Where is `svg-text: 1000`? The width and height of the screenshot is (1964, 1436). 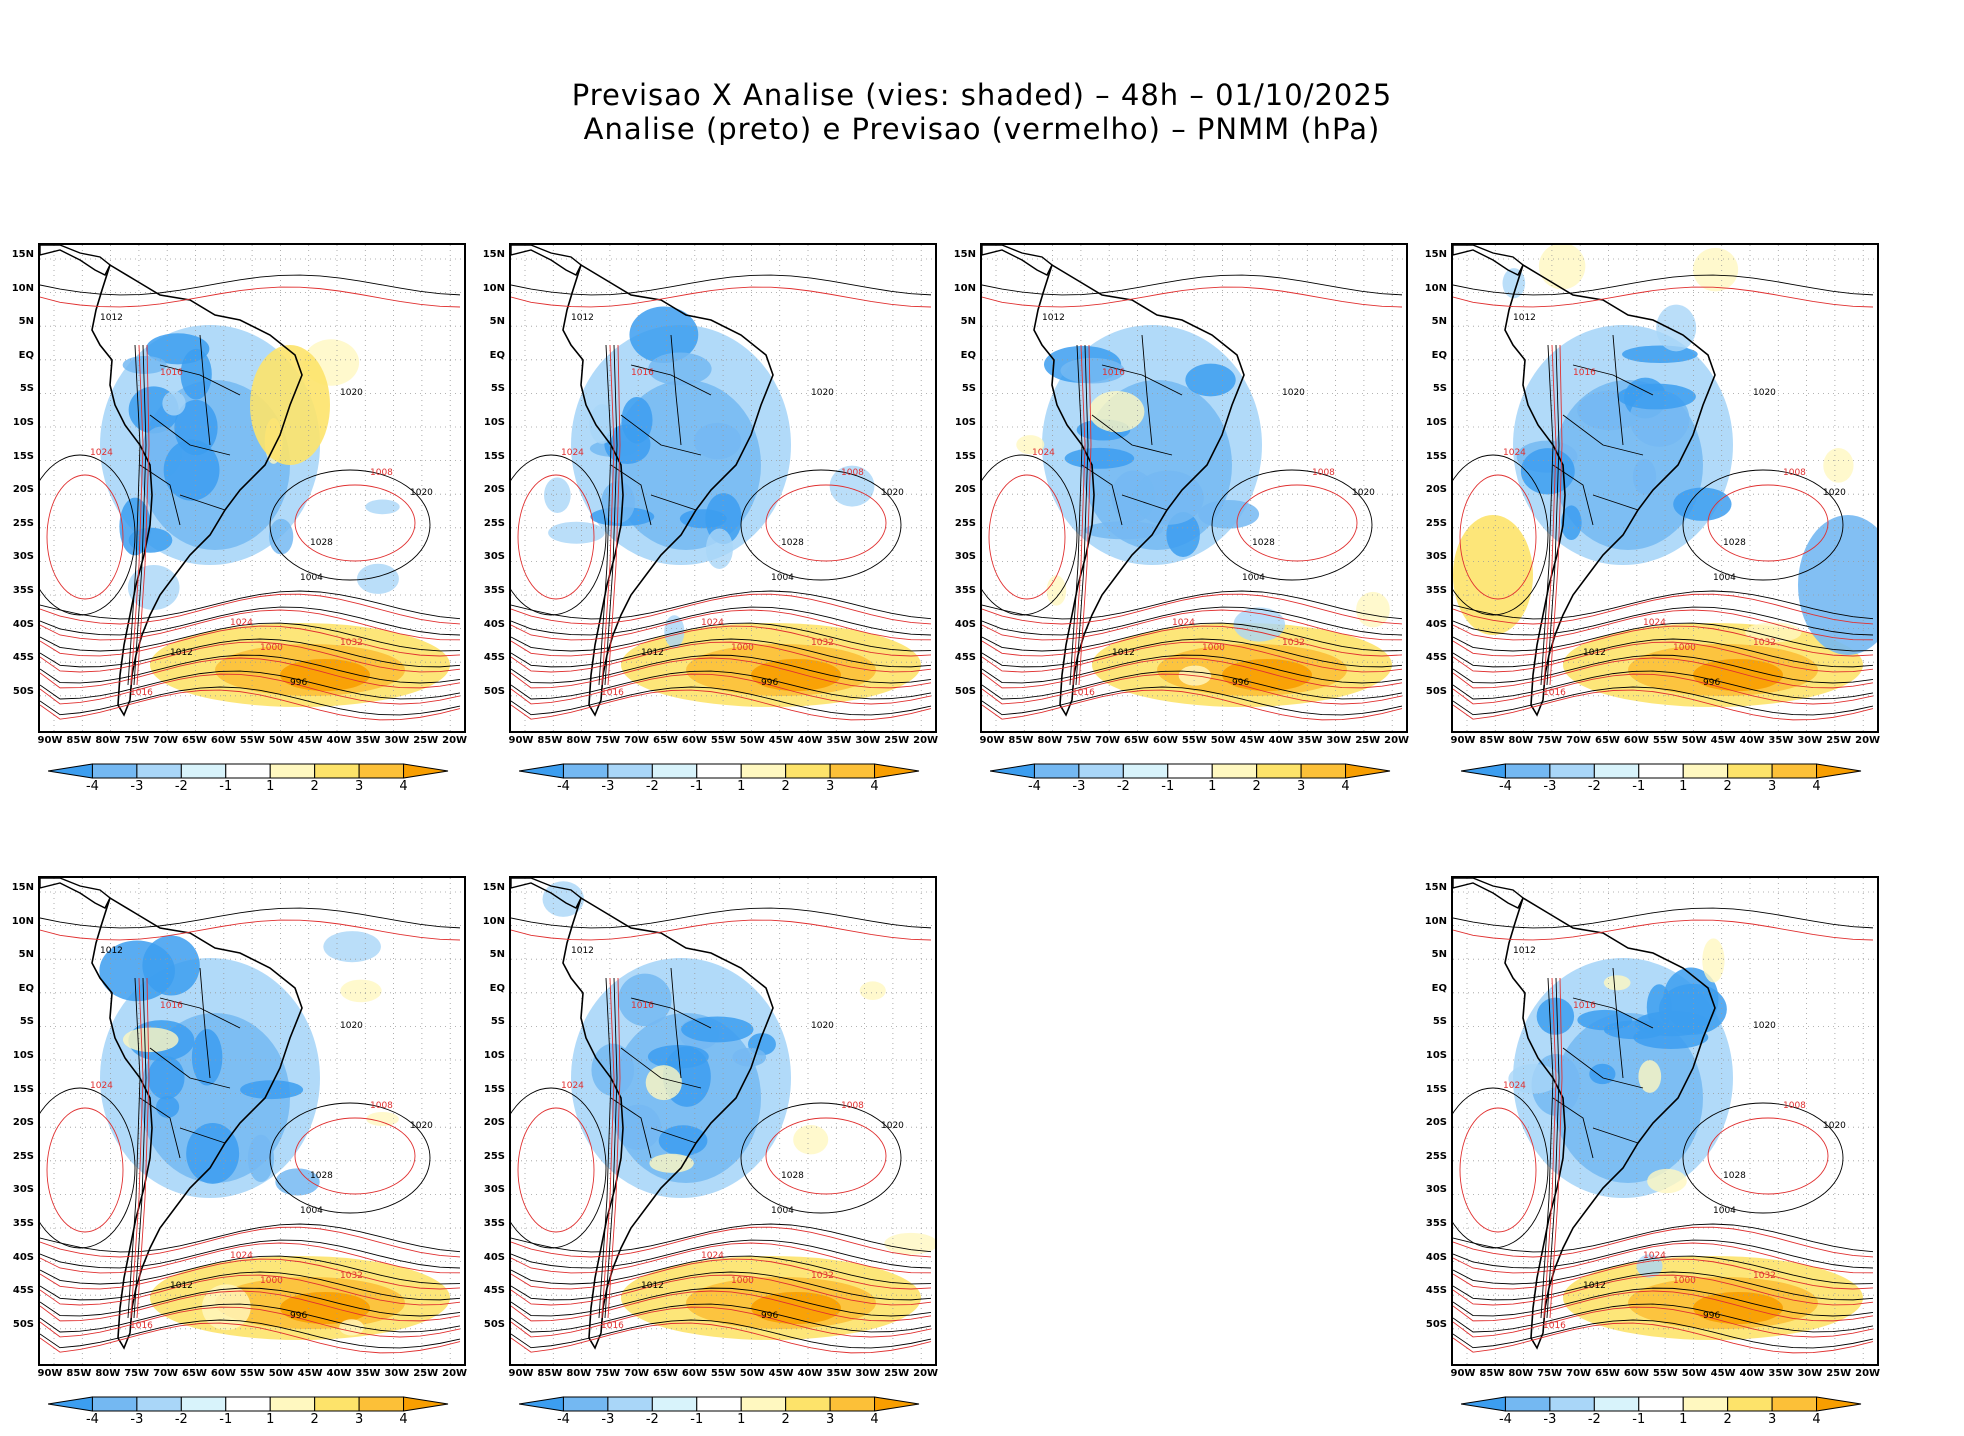
svg-text: 1000 is located at coordinates (271, 1281).